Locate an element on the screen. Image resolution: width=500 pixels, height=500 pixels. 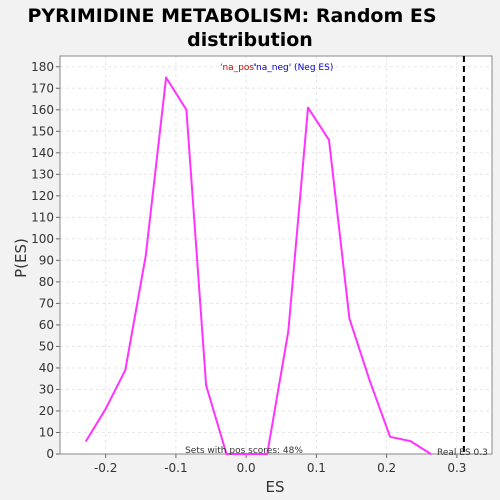
legend-pos-label: 'na_pos' is located at coordinates (238, 68).